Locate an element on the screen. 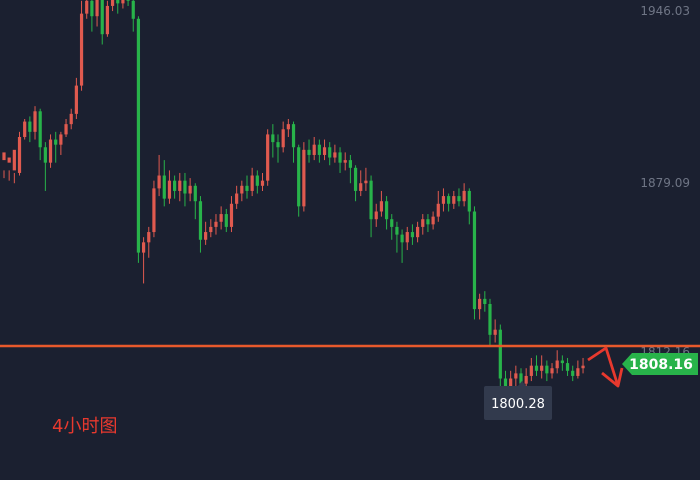 The width and height of the screenshot is (700, 480). low-price-tag: 1800.28 is located at coordinates (518, 400).